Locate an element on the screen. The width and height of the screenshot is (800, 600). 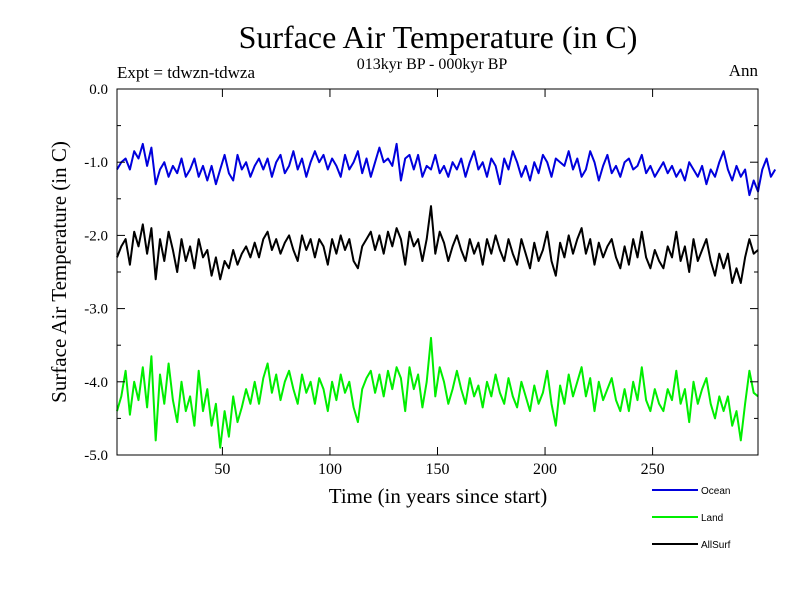
legend-label-allsurf: AllSurf is located at coordinates (716, 545).